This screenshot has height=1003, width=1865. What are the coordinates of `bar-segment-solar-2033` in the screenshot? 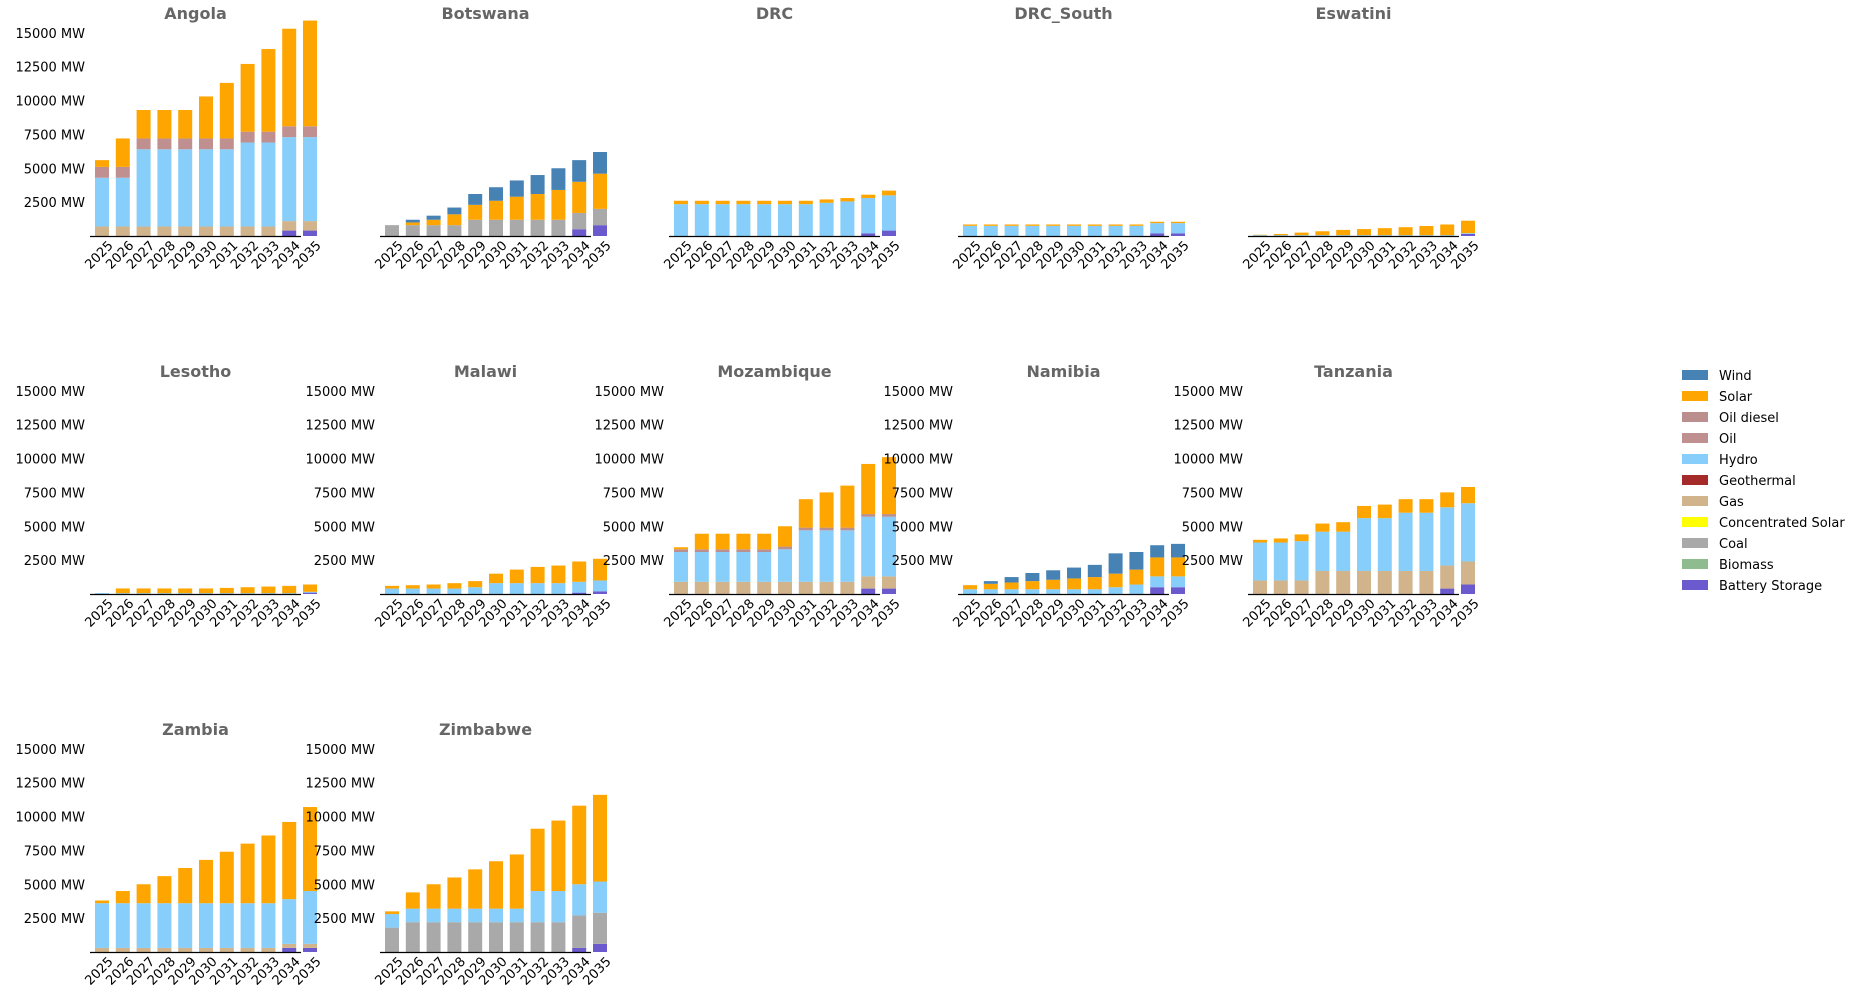 It's located at (558, 575).